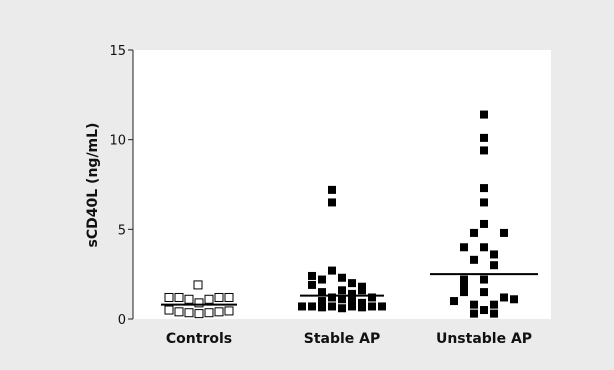  Describe the element at coordinates (484, 339) in the screenshot. I see `x-category-label: Unstable AP` at that location.